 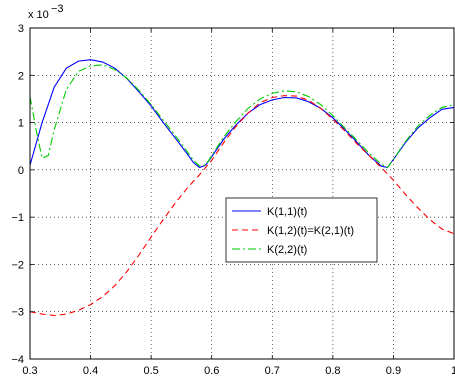 I want to click on y-tick-label: 0, so click(x=21, y=171).